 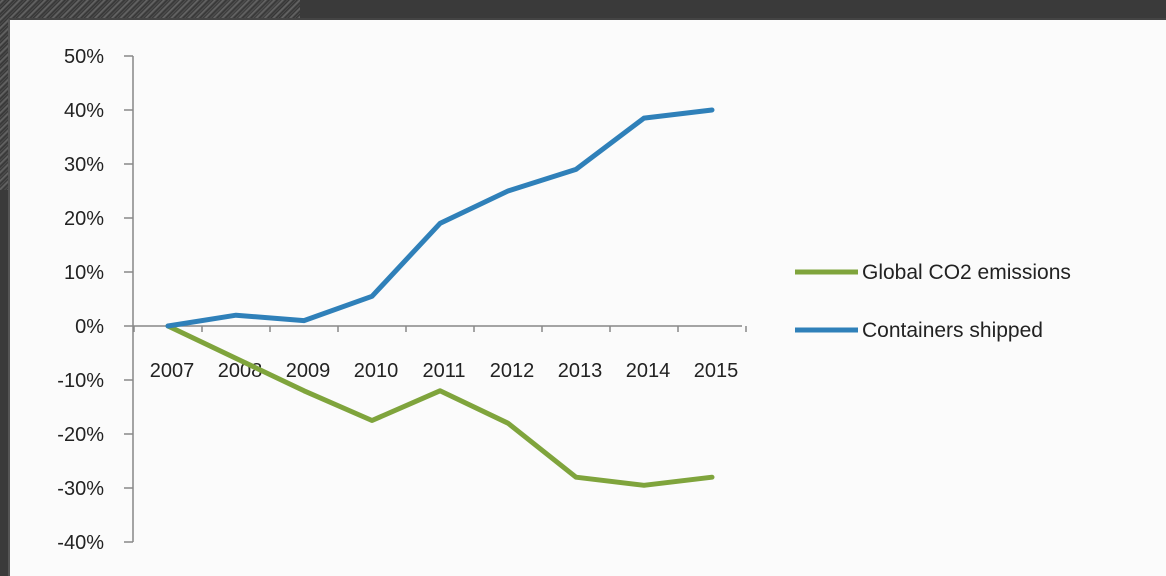 What do you see at coordinates (933, 301) in the screenshot?
I see `legend: Global CO2 emissions Containers shipped` at bounding box center [933, 301].